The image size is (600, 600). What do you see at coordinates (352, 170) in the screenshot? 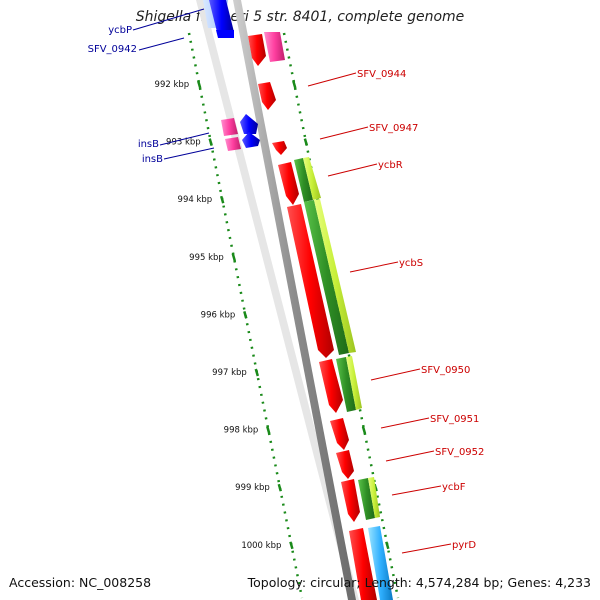
I see `leader-ycbR` at bounding box center [352, 170].